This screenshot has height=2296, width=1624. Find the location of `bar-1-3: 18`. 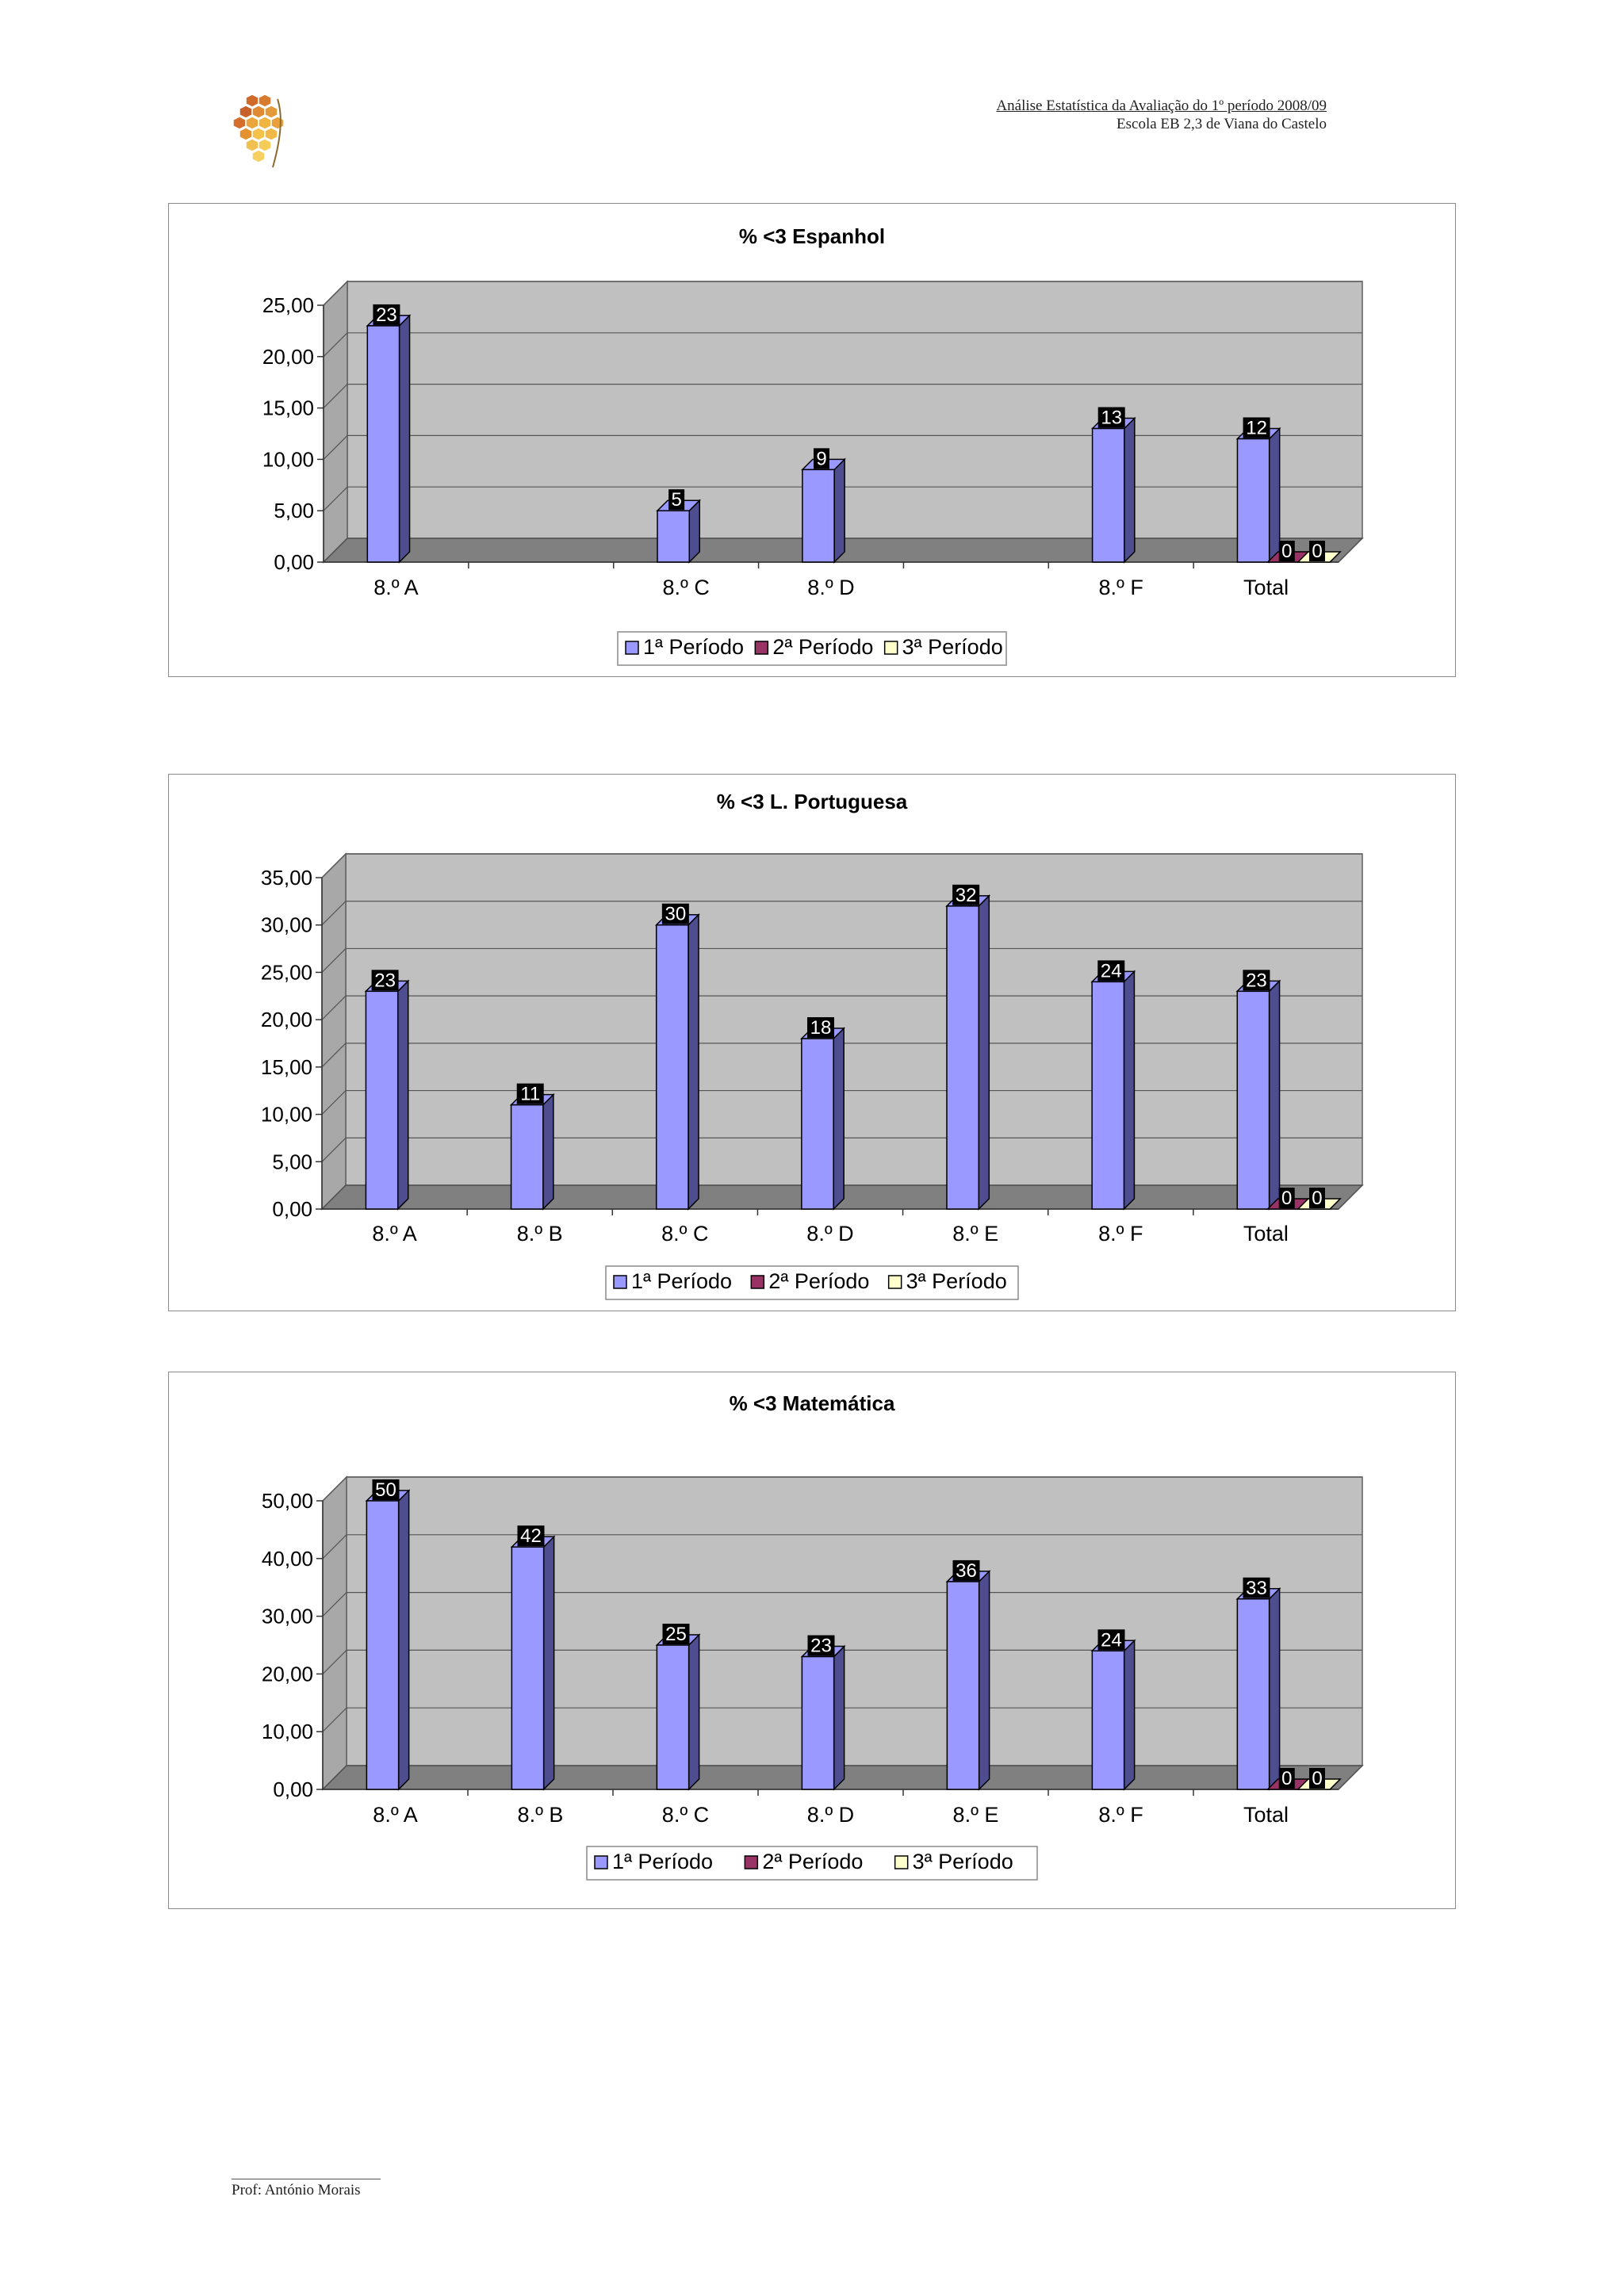

bar-1-3: 18 is located at coordinates (822, 1114).